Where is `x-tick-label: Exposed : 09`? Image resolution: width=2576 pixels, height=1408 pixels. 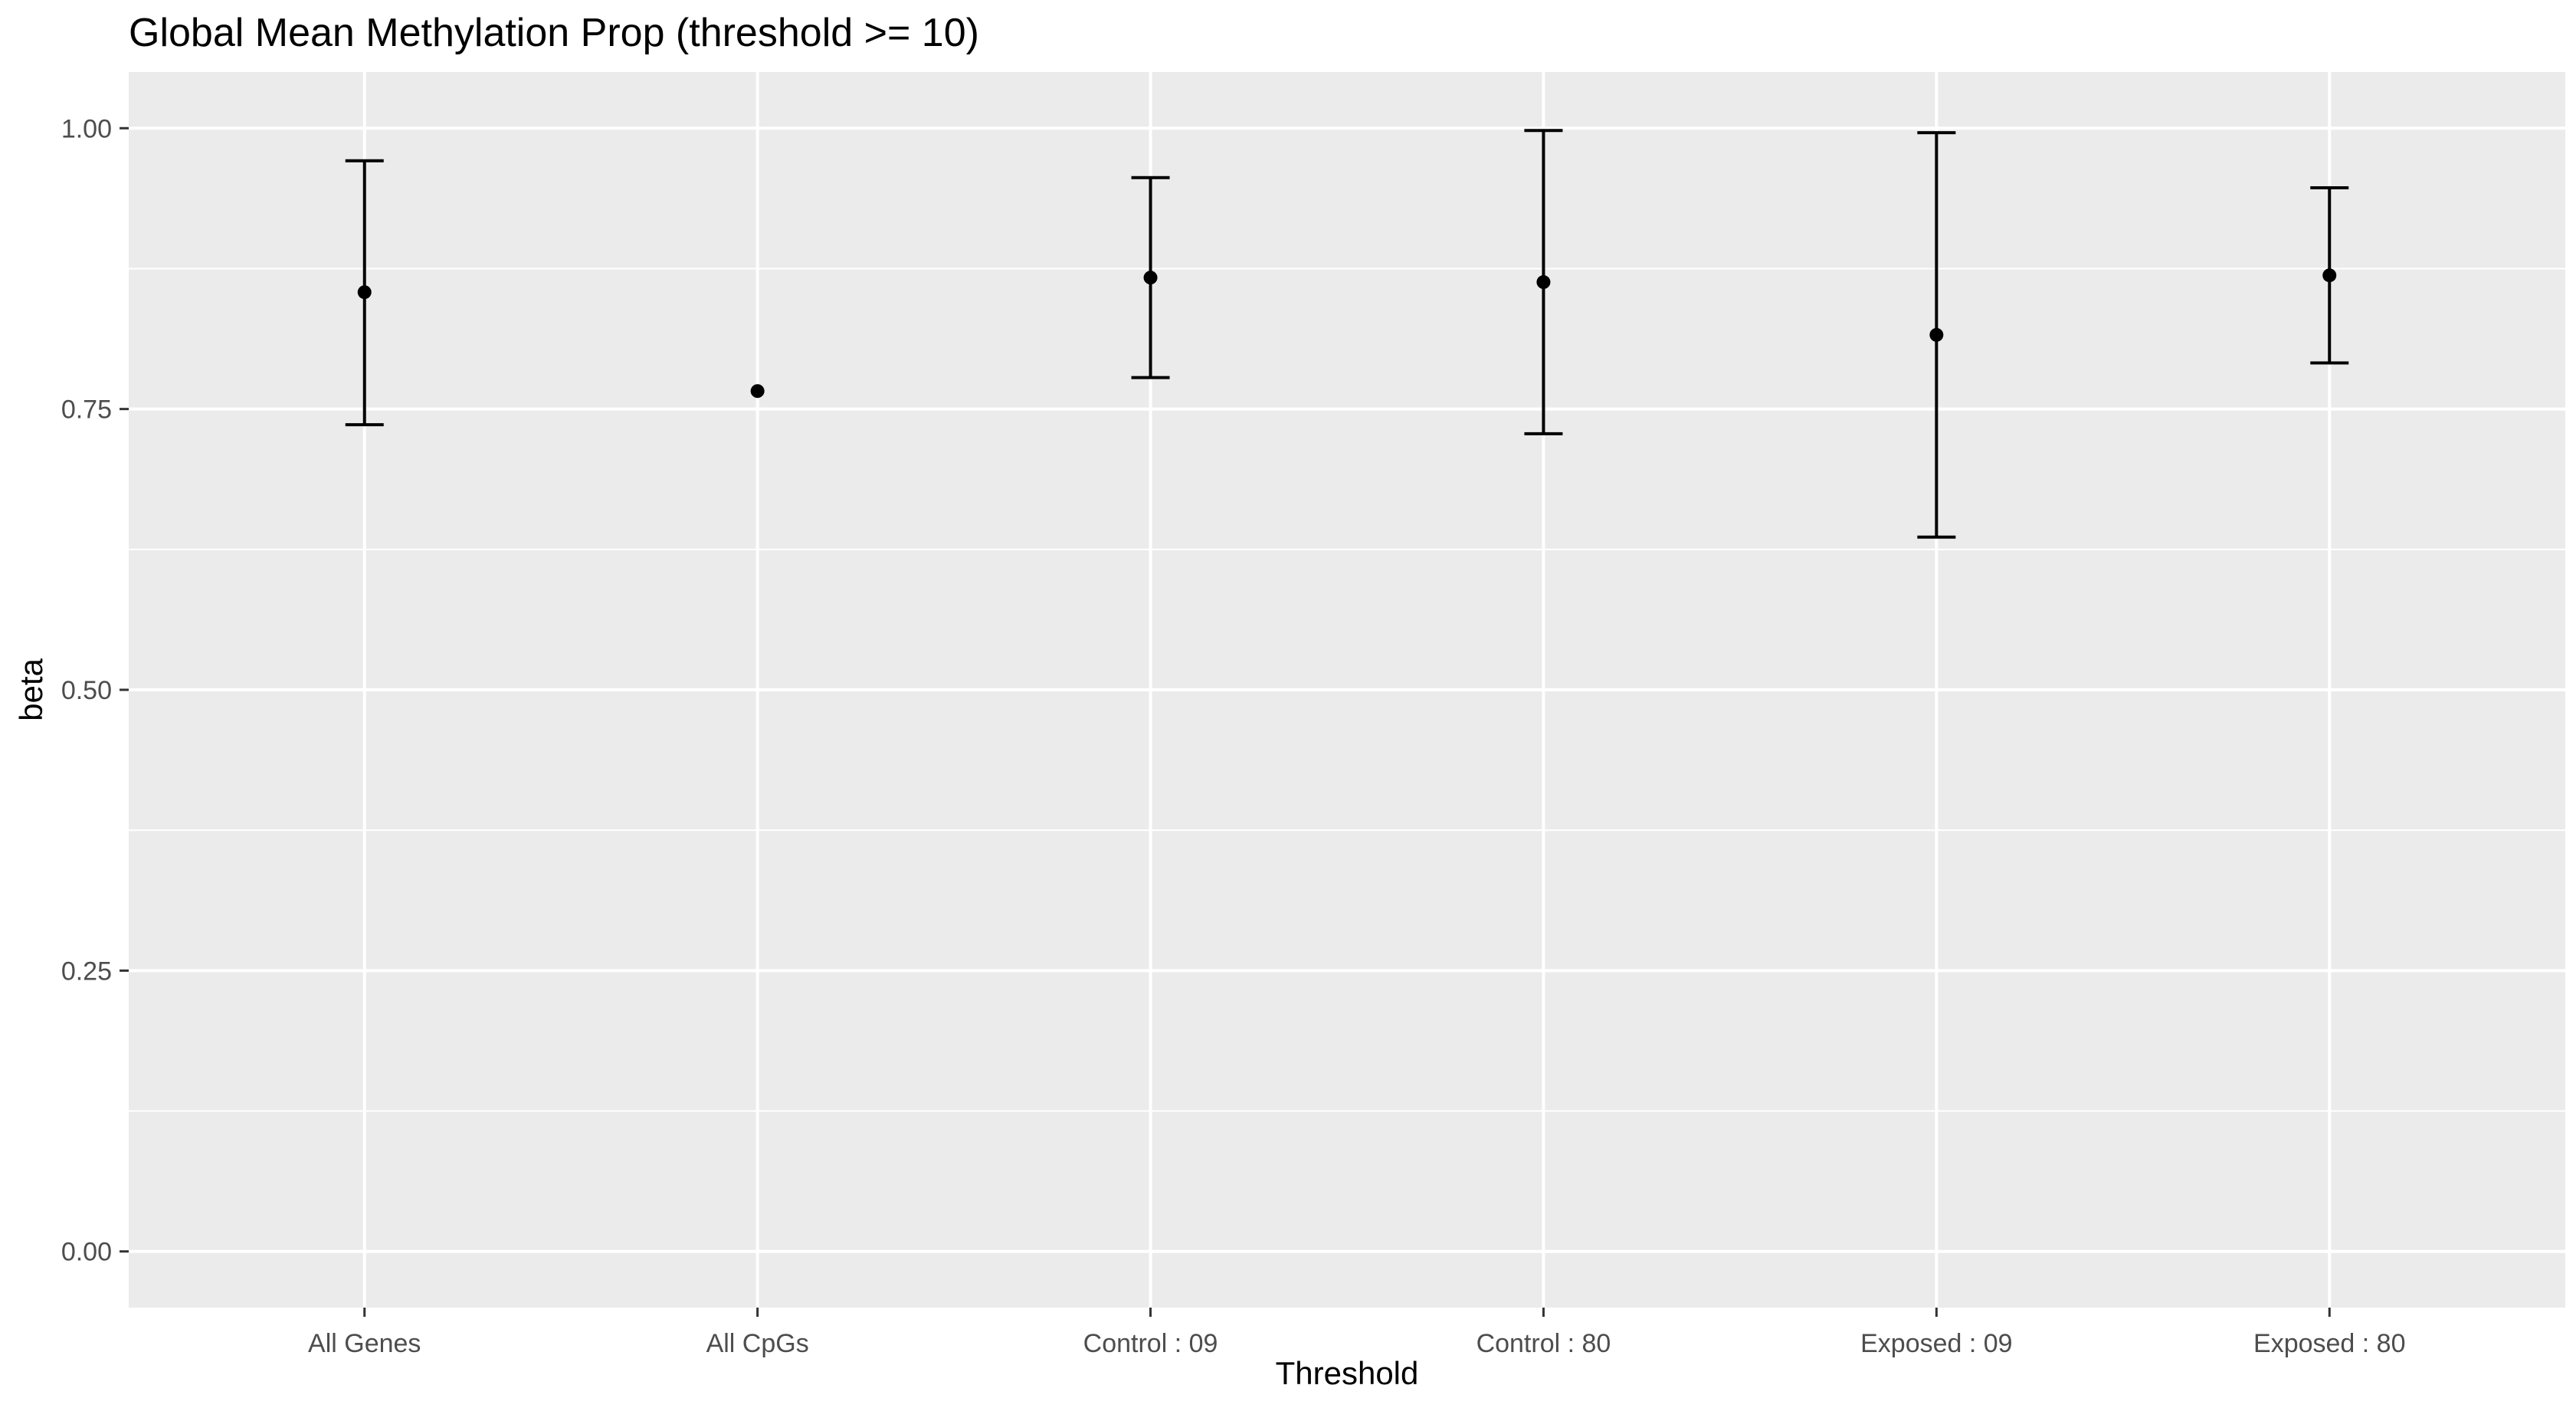
x-tick-label: Exposed : 09 is located at coordinates (1936, 1343).